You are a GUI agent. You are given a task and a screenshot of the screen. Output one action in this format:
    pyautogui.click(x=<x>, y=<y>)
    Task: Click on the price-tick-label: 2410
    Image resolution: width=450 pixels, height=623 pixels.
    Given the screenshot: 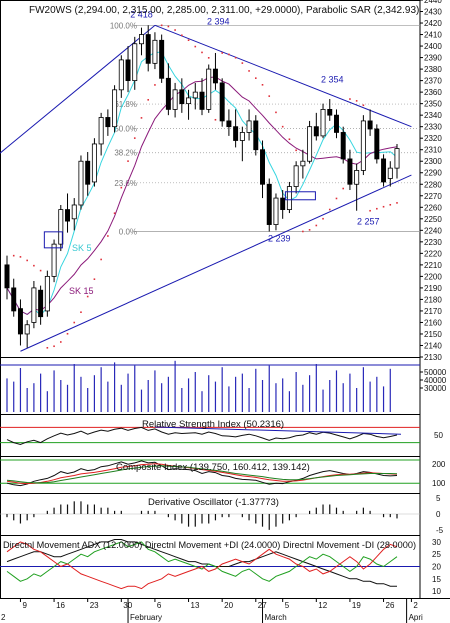 What is the action you would take?
    pyautogui.click(x=433, y=35)
    